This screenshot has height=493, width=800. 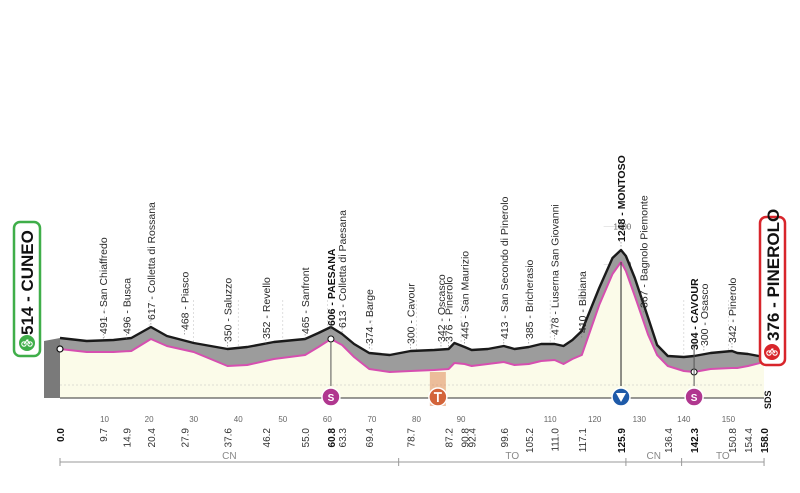 I want to click on km-tick-label: 80, so click(x=416, y=419).